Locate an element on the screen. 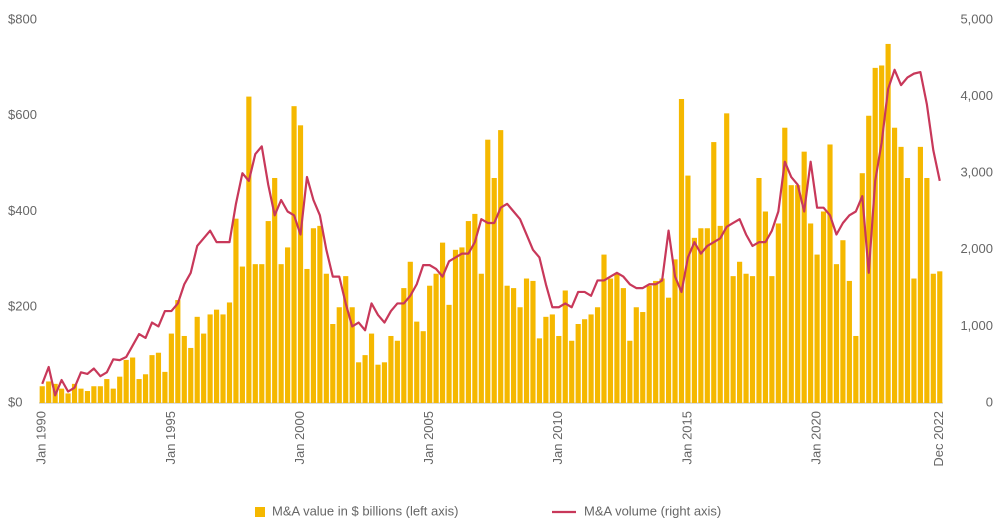 The height and width of the screenshot is (524, 1001). y2-tick-label: 0 is located at coordinates (989, 401).